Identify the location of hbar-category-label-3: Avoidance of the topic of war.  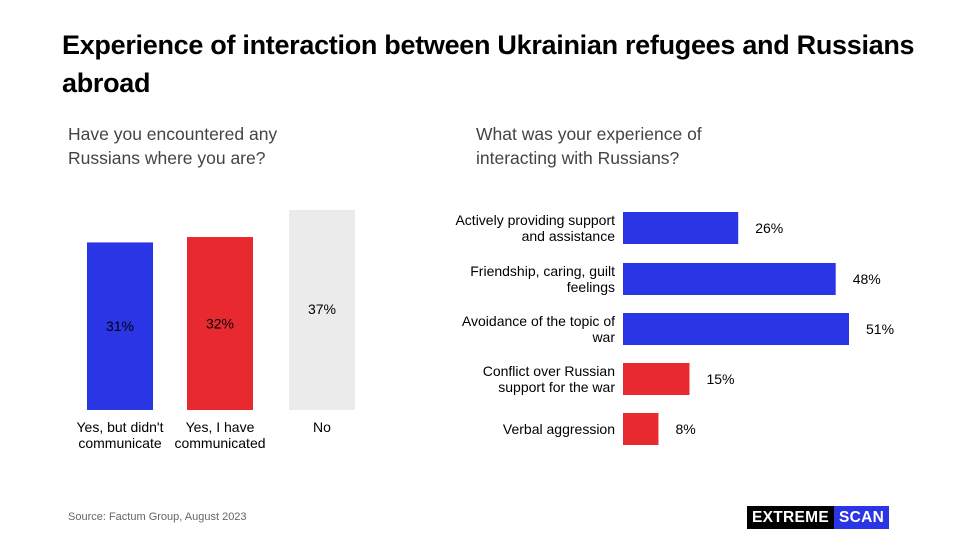
(538, 329).